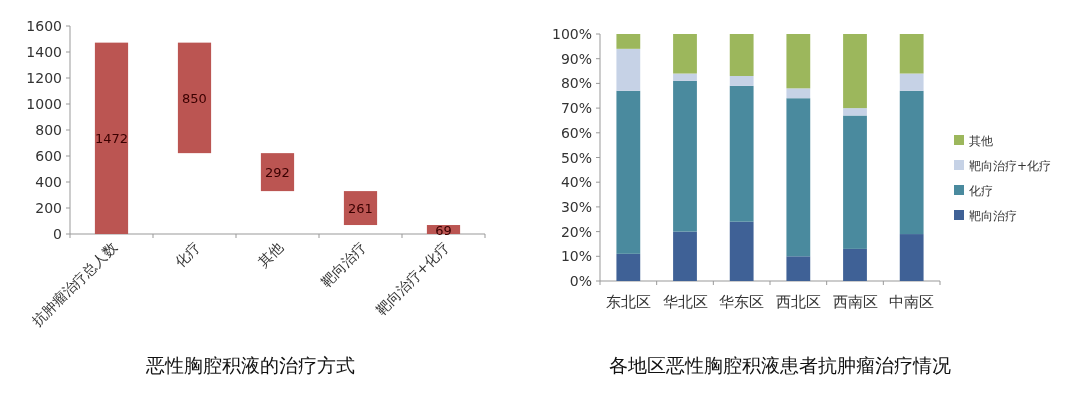  What do you see at coordinates (443, 230) in the screenshot?
I see `data-label: 69` at bounding box center [443, 230].